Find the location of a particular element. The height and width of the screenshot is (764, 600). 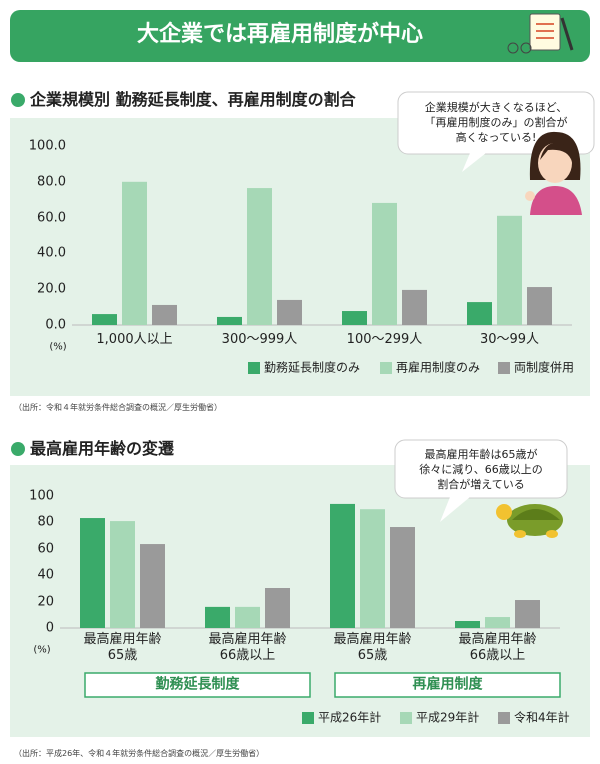

legend-label: 勤務延長制度のみ is located at coordinates (312, 367).